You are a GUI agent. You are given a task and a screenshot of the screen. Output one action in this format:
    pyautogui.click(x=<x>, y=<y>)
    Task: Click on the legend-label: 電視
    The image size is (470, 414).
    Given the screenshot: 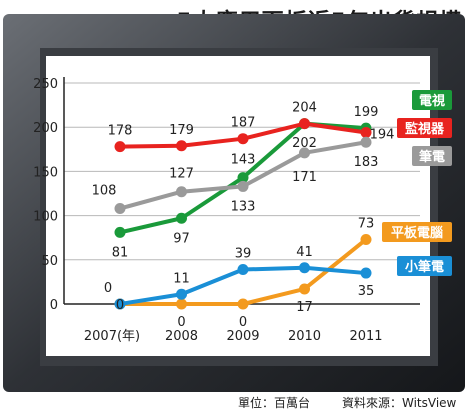 What is the action you would take?
    pyautogui.click(x=432, y=101)
    